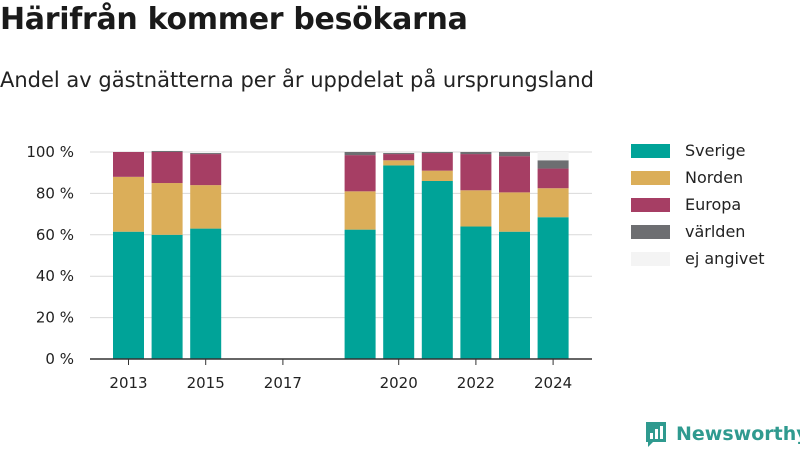  What do you see at coordinates (234, 19) in the screenshot?
I see `chart-title: Härifrån kommer besökarna` at bounding box center [234, 19].